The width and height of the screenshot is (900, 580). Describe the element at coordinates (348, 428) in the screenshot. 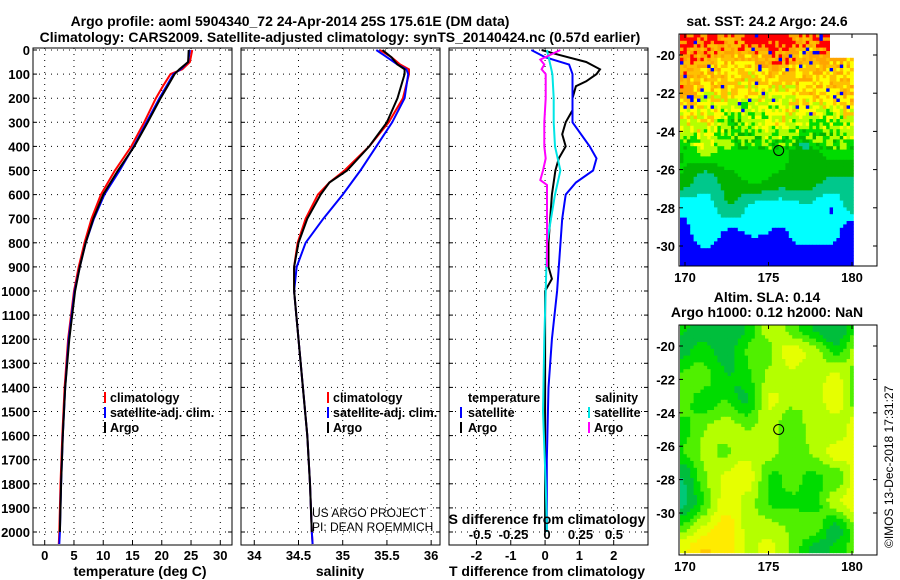

I see `legend-label: Argo` at that location.